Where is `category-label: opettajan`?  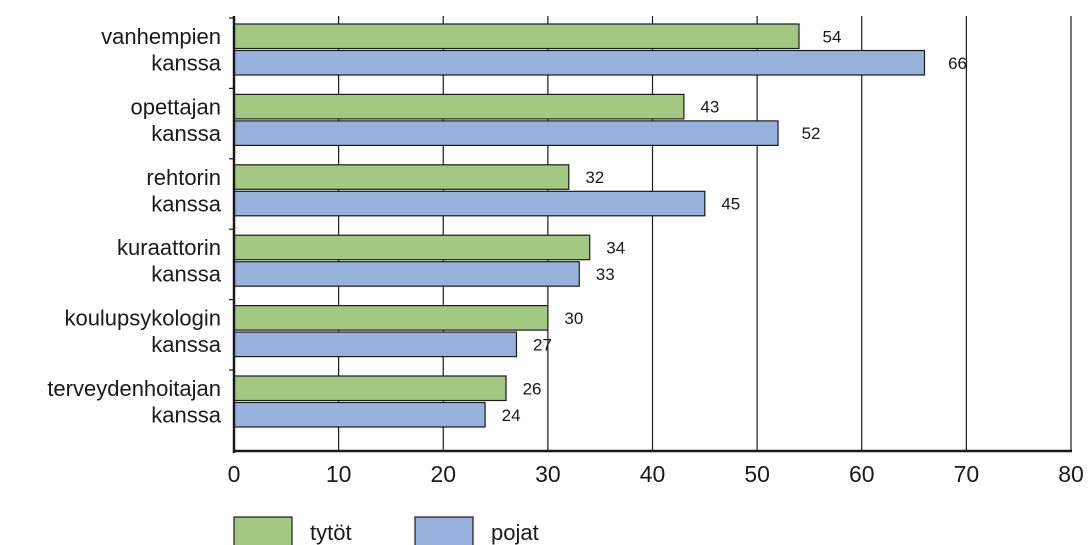
category-label: opettajan is located at coordinates (175, 106).